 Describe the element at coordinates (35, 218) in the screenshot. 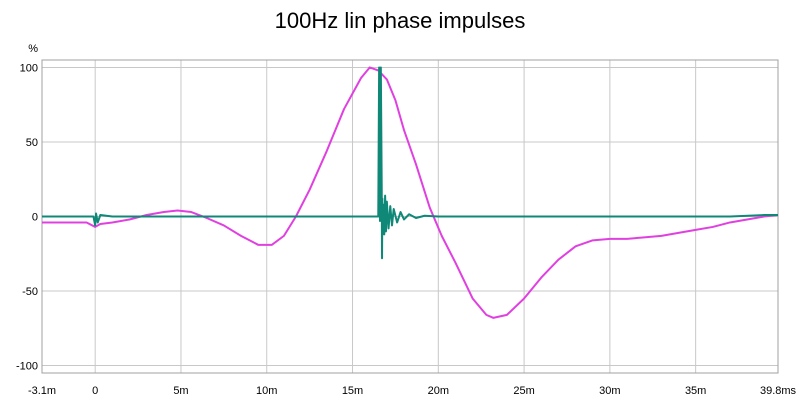

I see `y-tick-label: 0` at that location.